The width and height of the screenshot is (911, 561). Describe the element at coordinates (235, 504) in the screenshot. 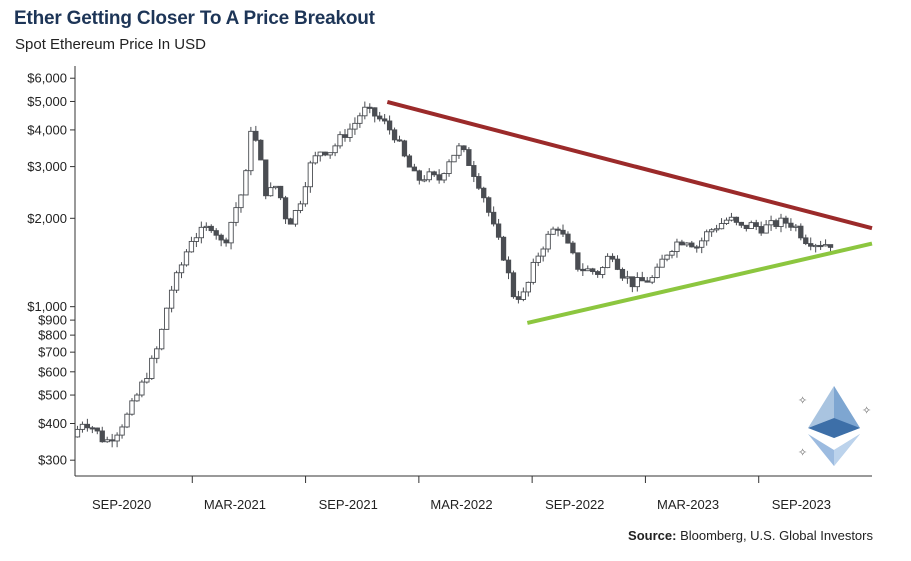

I see `x-tick-label: MAR-2021` at that location.